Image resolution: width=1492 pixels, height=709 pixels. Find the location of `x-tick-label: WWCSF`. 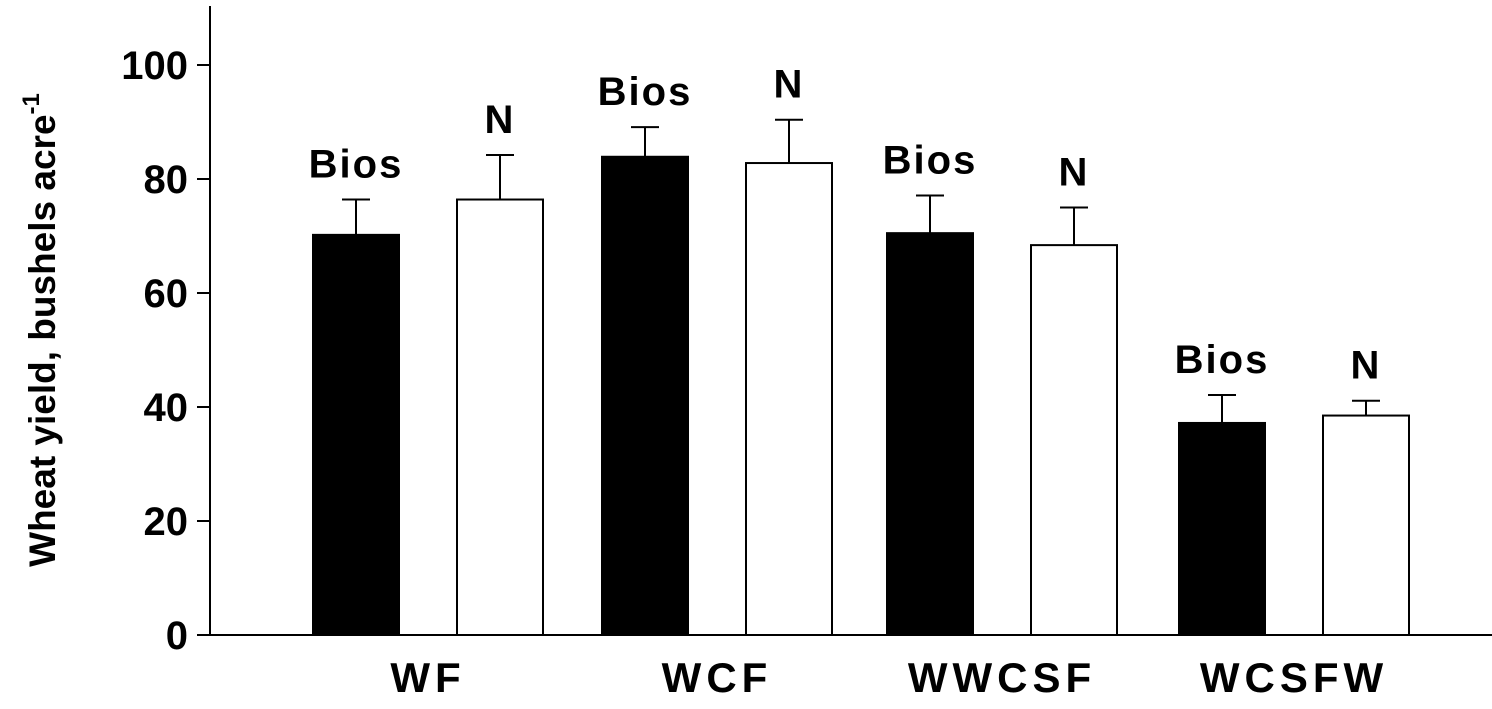

x-tick-label: WWCSF is located at coordinates (1002, 677).